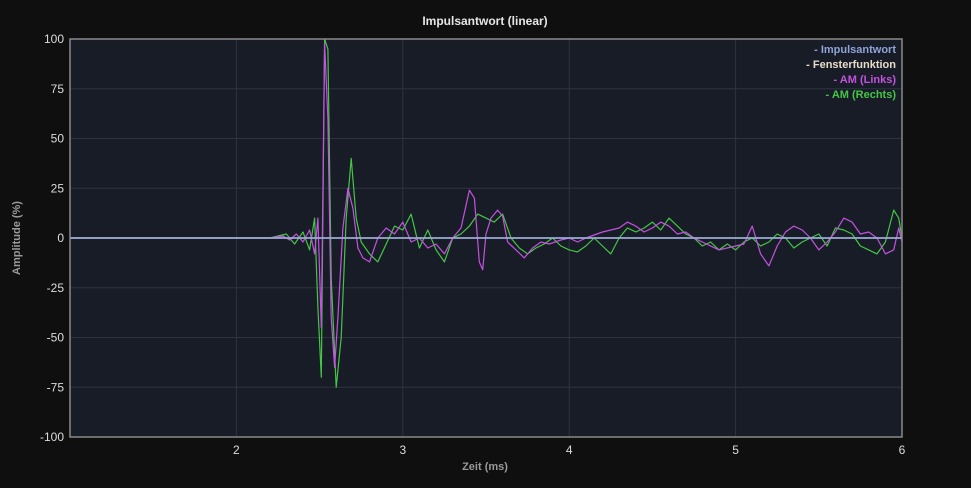 The height and width of the screenshot is (488, 971). What do you see at coordinates (56, 338) in the screenshot?
I see `y-tick-label: -50` at bounding box center [56, 338].